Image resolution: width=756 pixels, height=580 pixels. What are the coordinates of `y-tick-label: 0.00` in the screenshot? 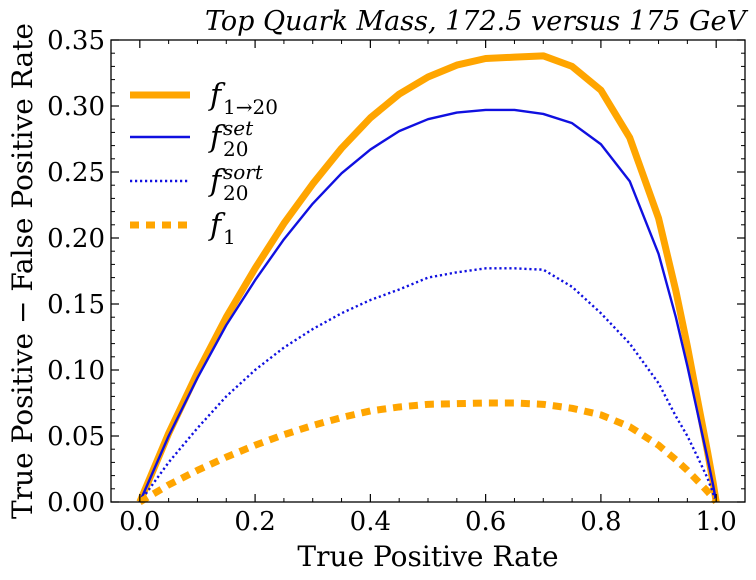 It's located at (76, 503).